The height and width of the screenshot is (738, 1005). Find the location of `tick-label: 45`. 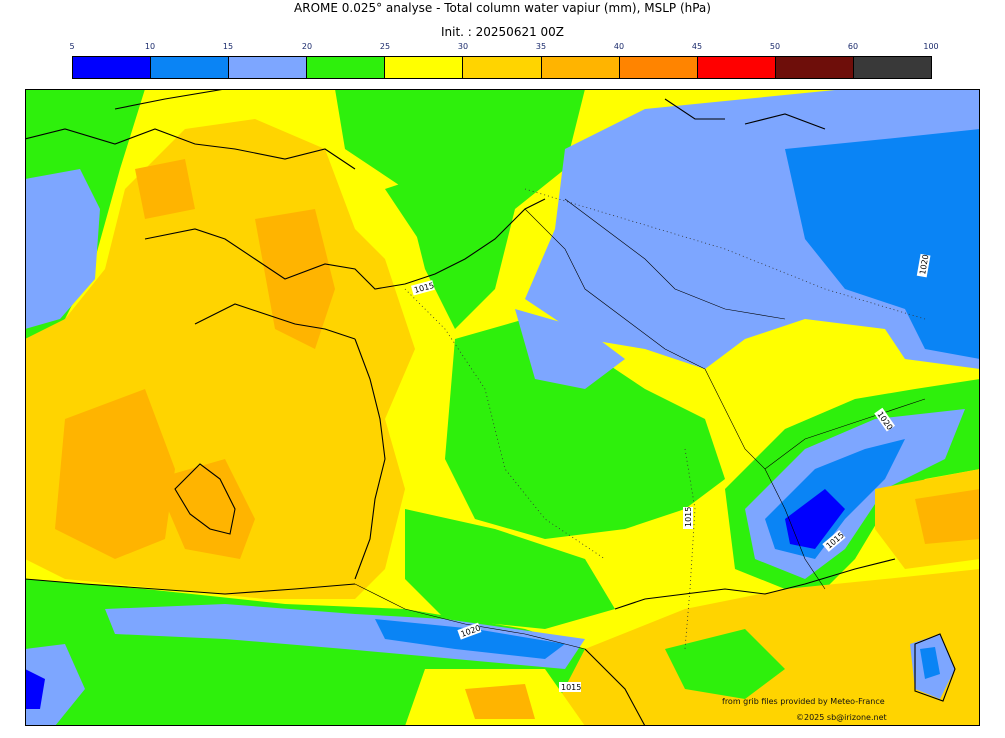

tick-label: 45 is located at coordinates (697, 46).